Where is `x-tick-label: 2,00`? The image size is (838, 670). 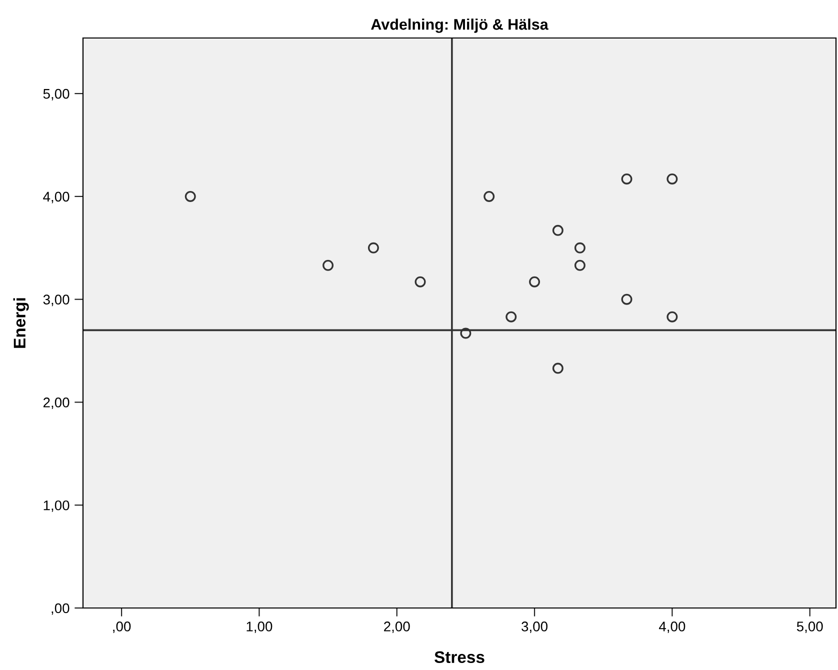 x-tick-label: 2,00 is located at coordinates (397, 628).